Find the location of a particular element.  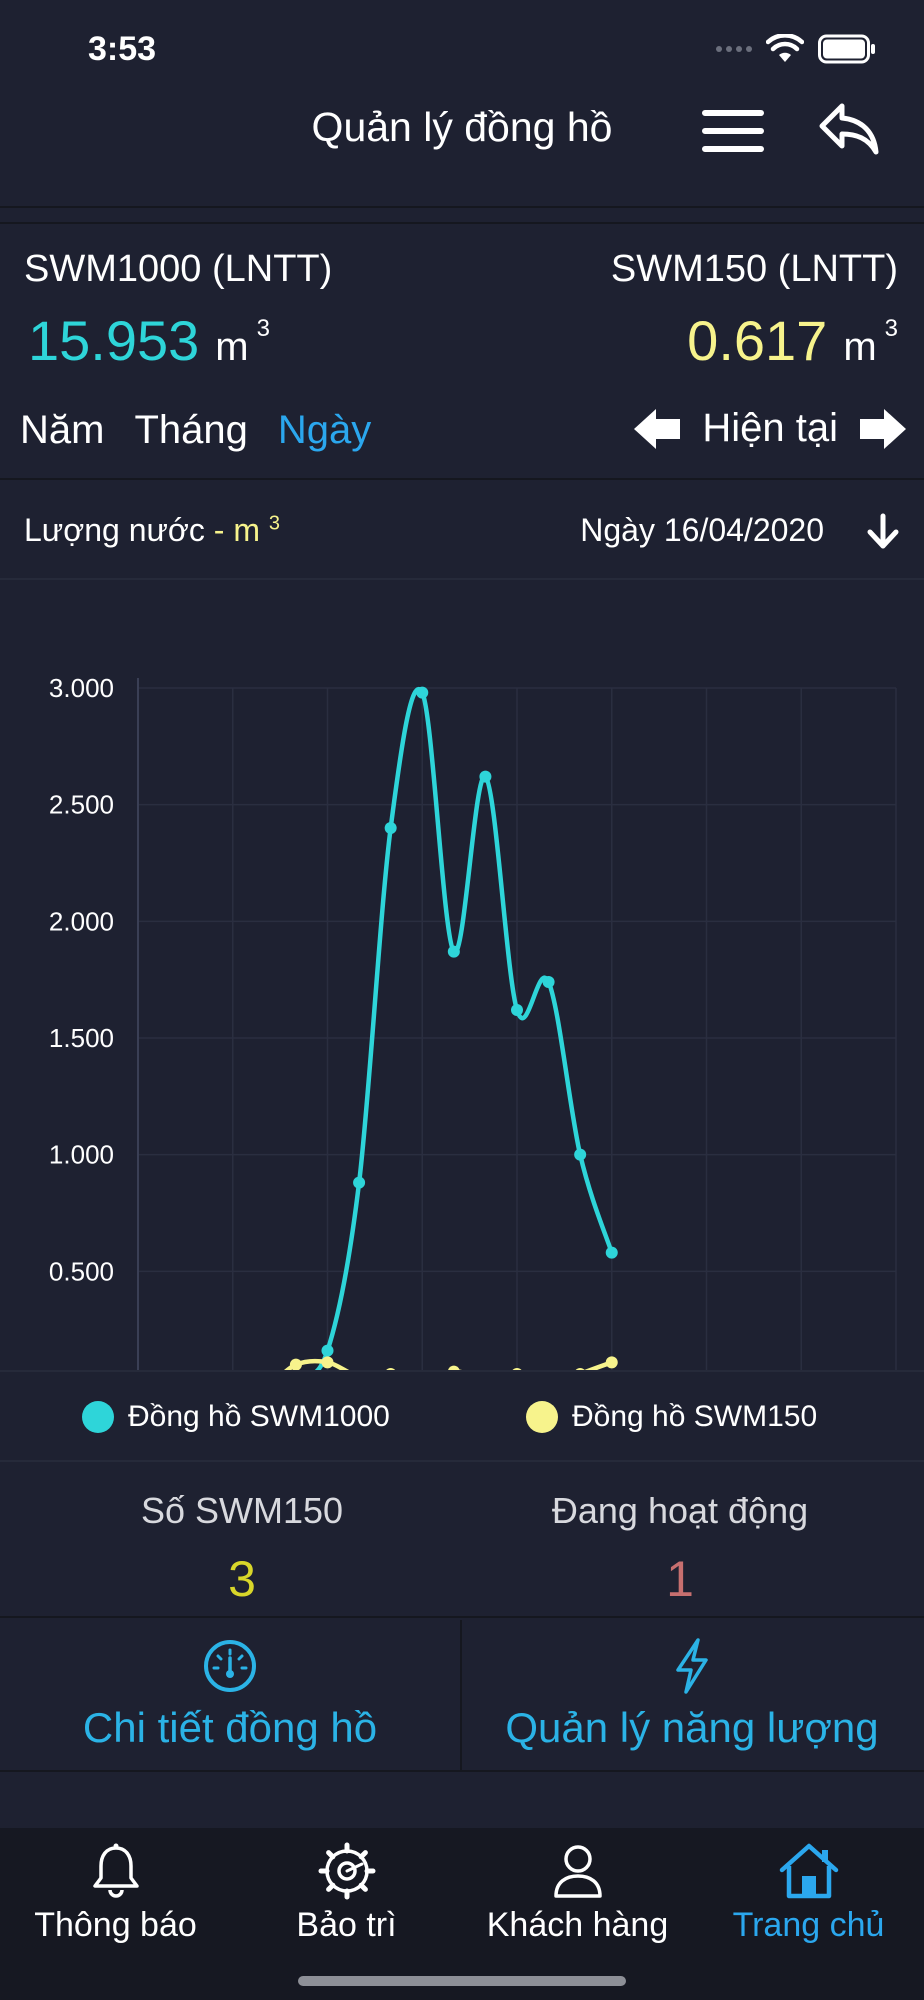

chart-legend: Đồng hồ SWM1000 Đồng hồ SWM150 is located at coordinates (462, 1416).